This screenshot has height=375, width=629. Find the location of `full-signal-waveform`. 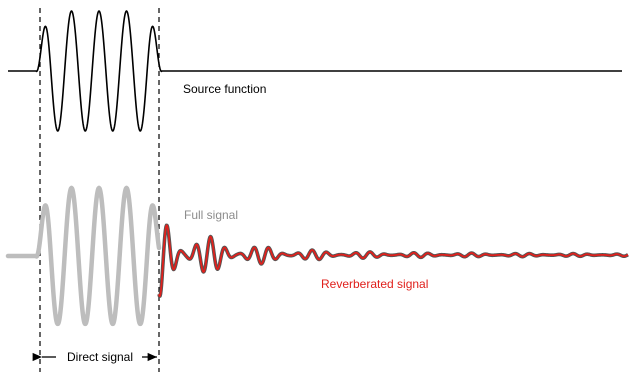

full-signal-waveform is located at coordinates (83, 256).